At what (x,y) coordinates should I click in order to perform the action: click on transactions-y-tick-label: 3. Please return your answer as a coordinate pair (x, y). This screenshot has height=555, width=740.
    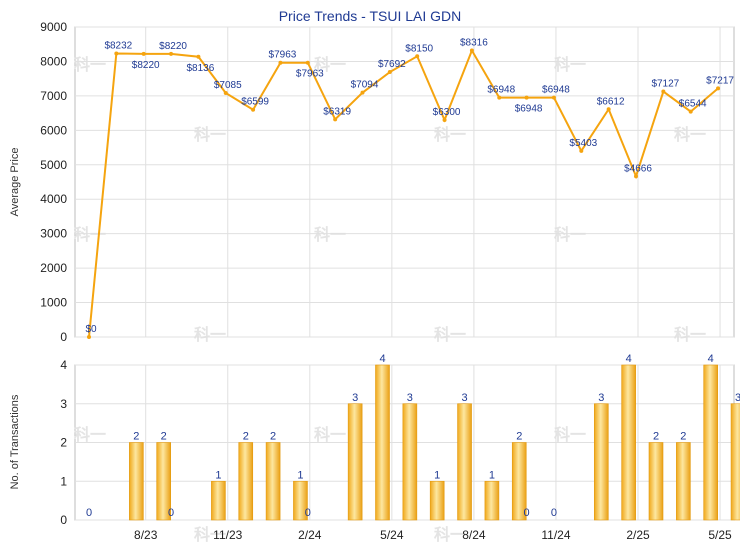
    Looking at the image, I should click on (63, 404).